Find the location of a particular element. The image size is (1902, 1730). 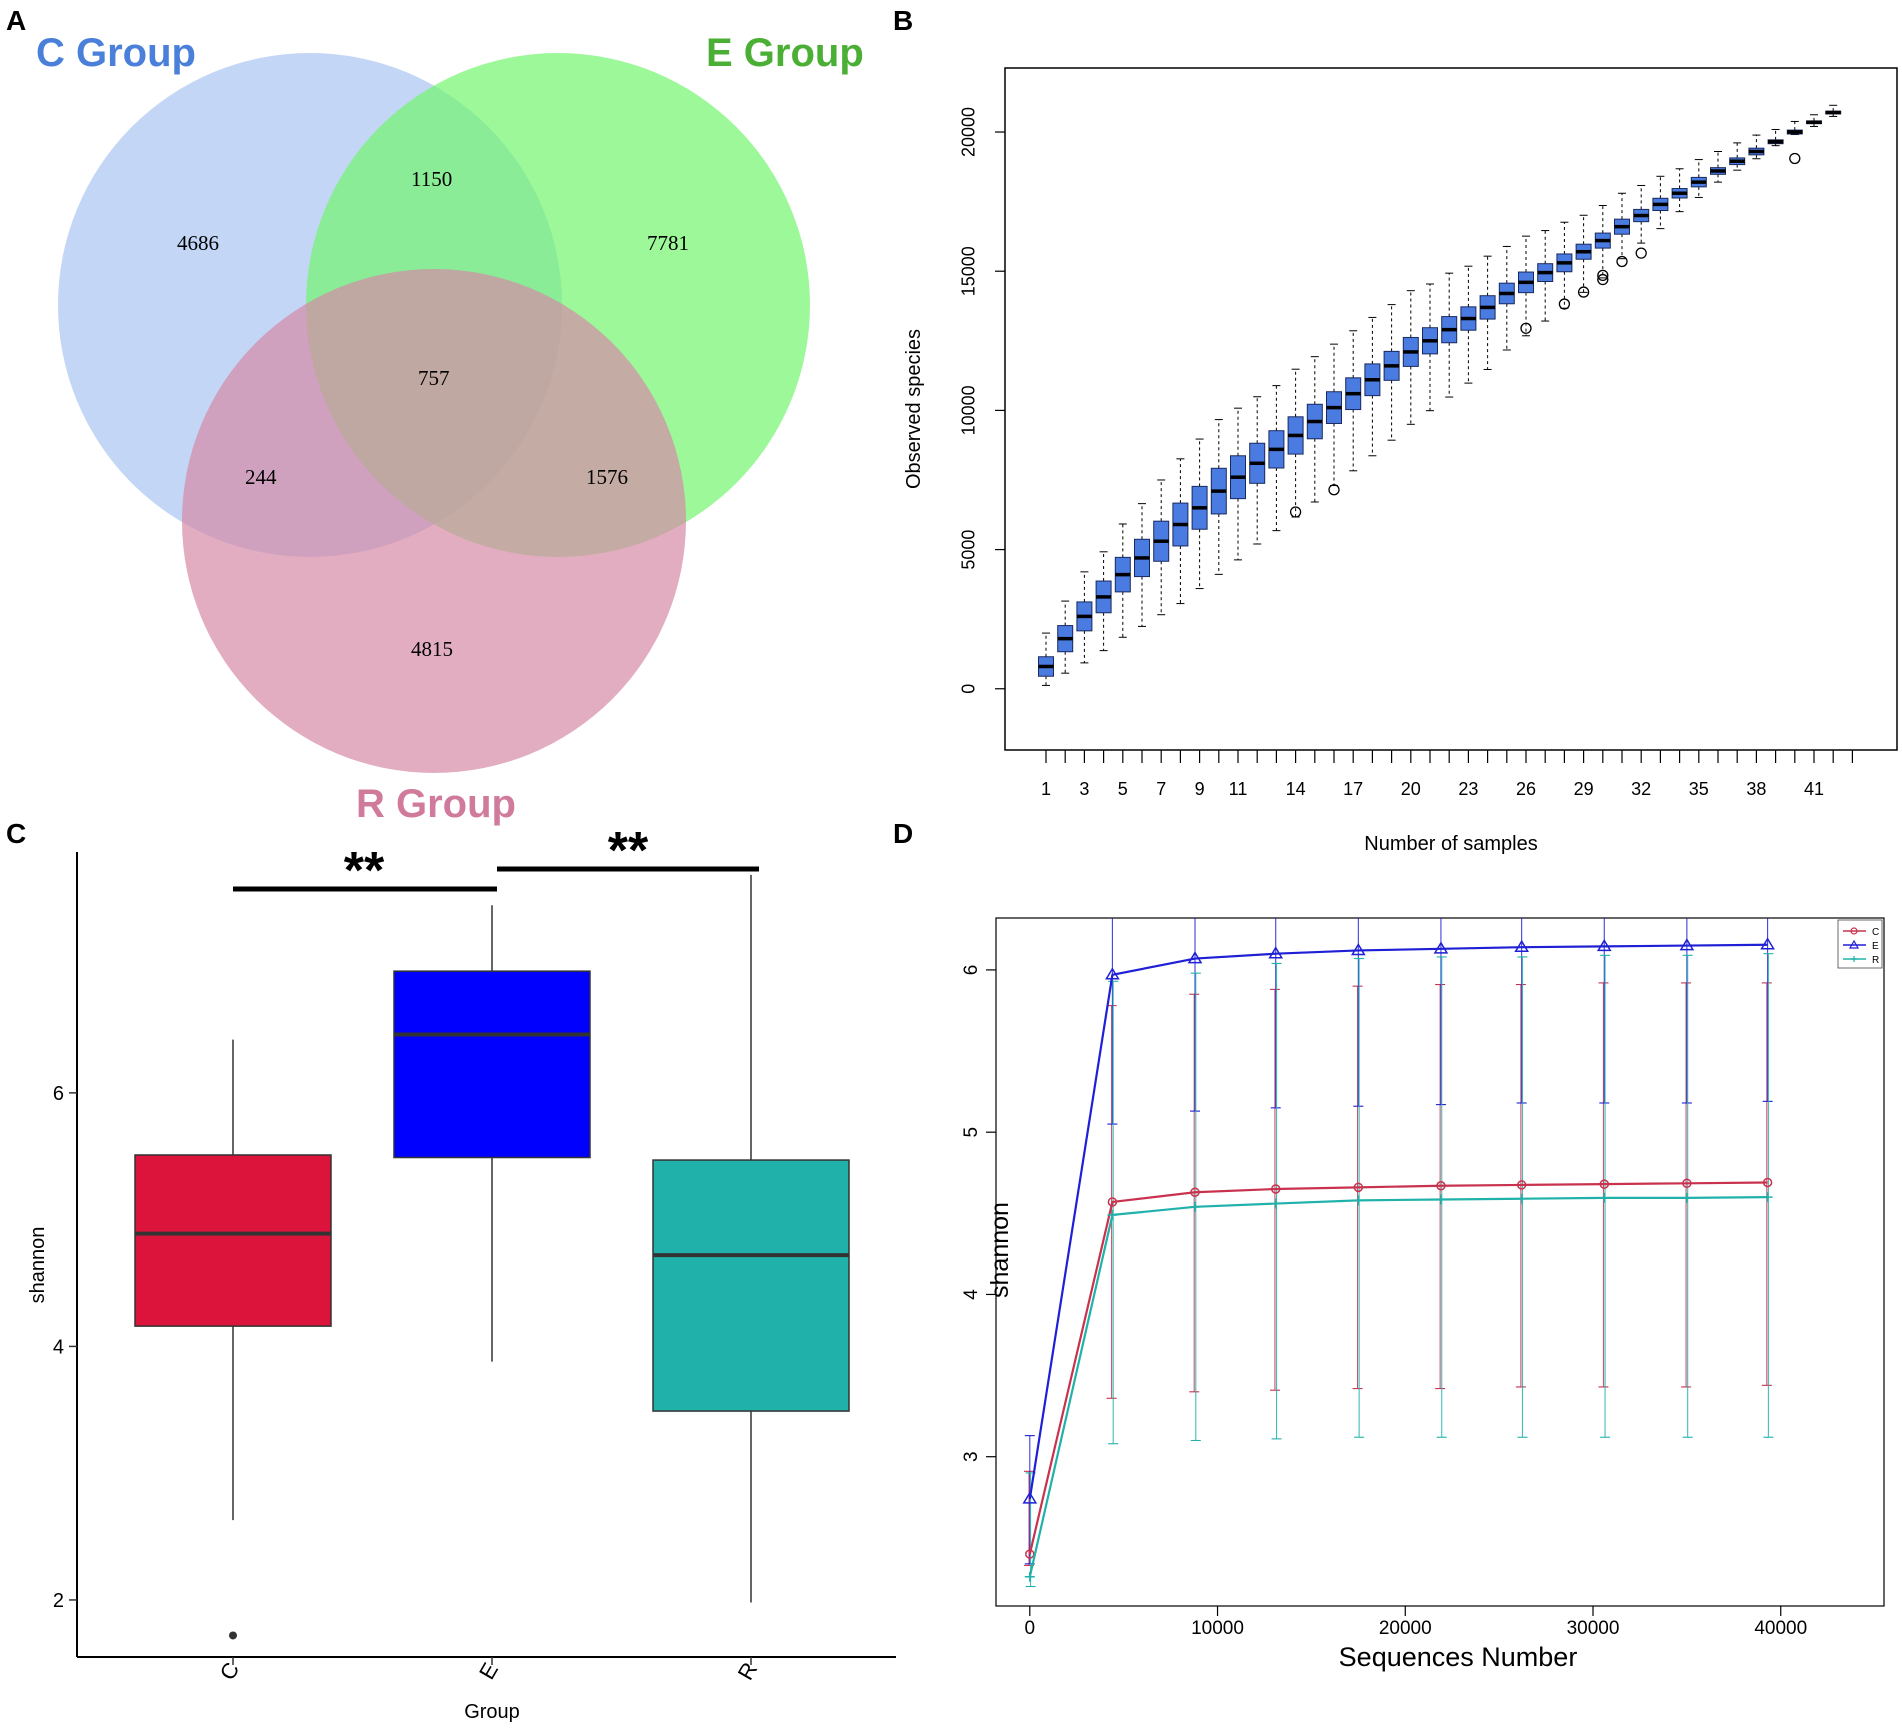

x-axis-label-b: Number of samples is located at coordinates (1450, 844).